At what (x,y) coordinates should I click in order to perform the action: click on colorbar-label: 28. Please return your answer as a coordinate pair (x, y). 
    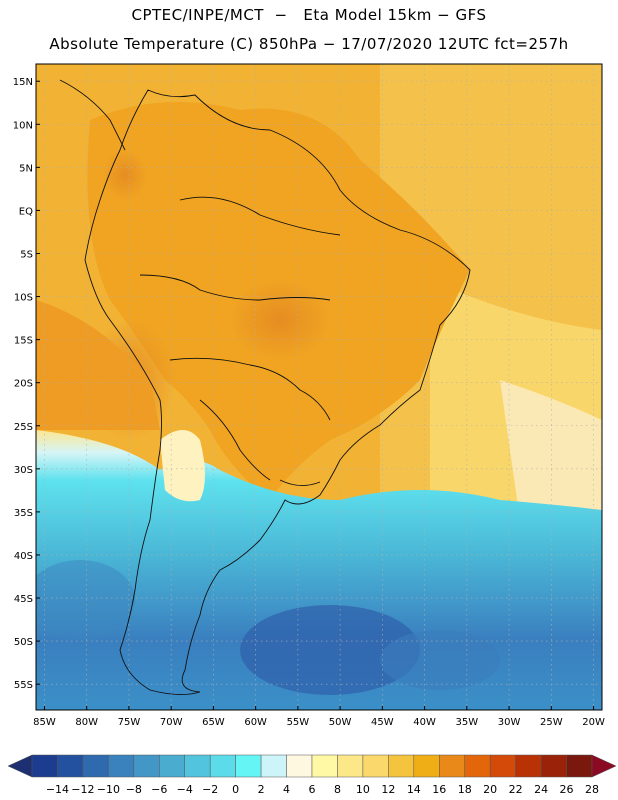
    Looking at the image, I should click on (592, 789).